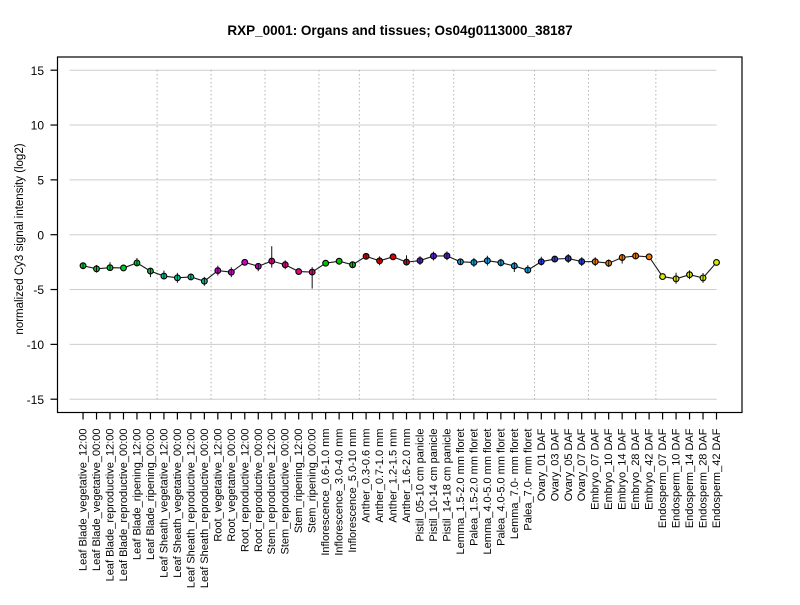  I want to click on svg-text: Lemma_4.0-5.0 mm floret, so click(488, 492).